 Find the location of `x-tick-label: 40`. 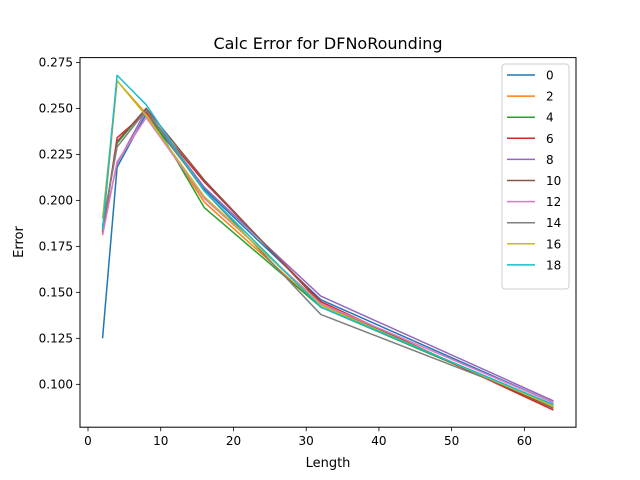

x-tick-label: 40 is located at coordinates (378, 441).